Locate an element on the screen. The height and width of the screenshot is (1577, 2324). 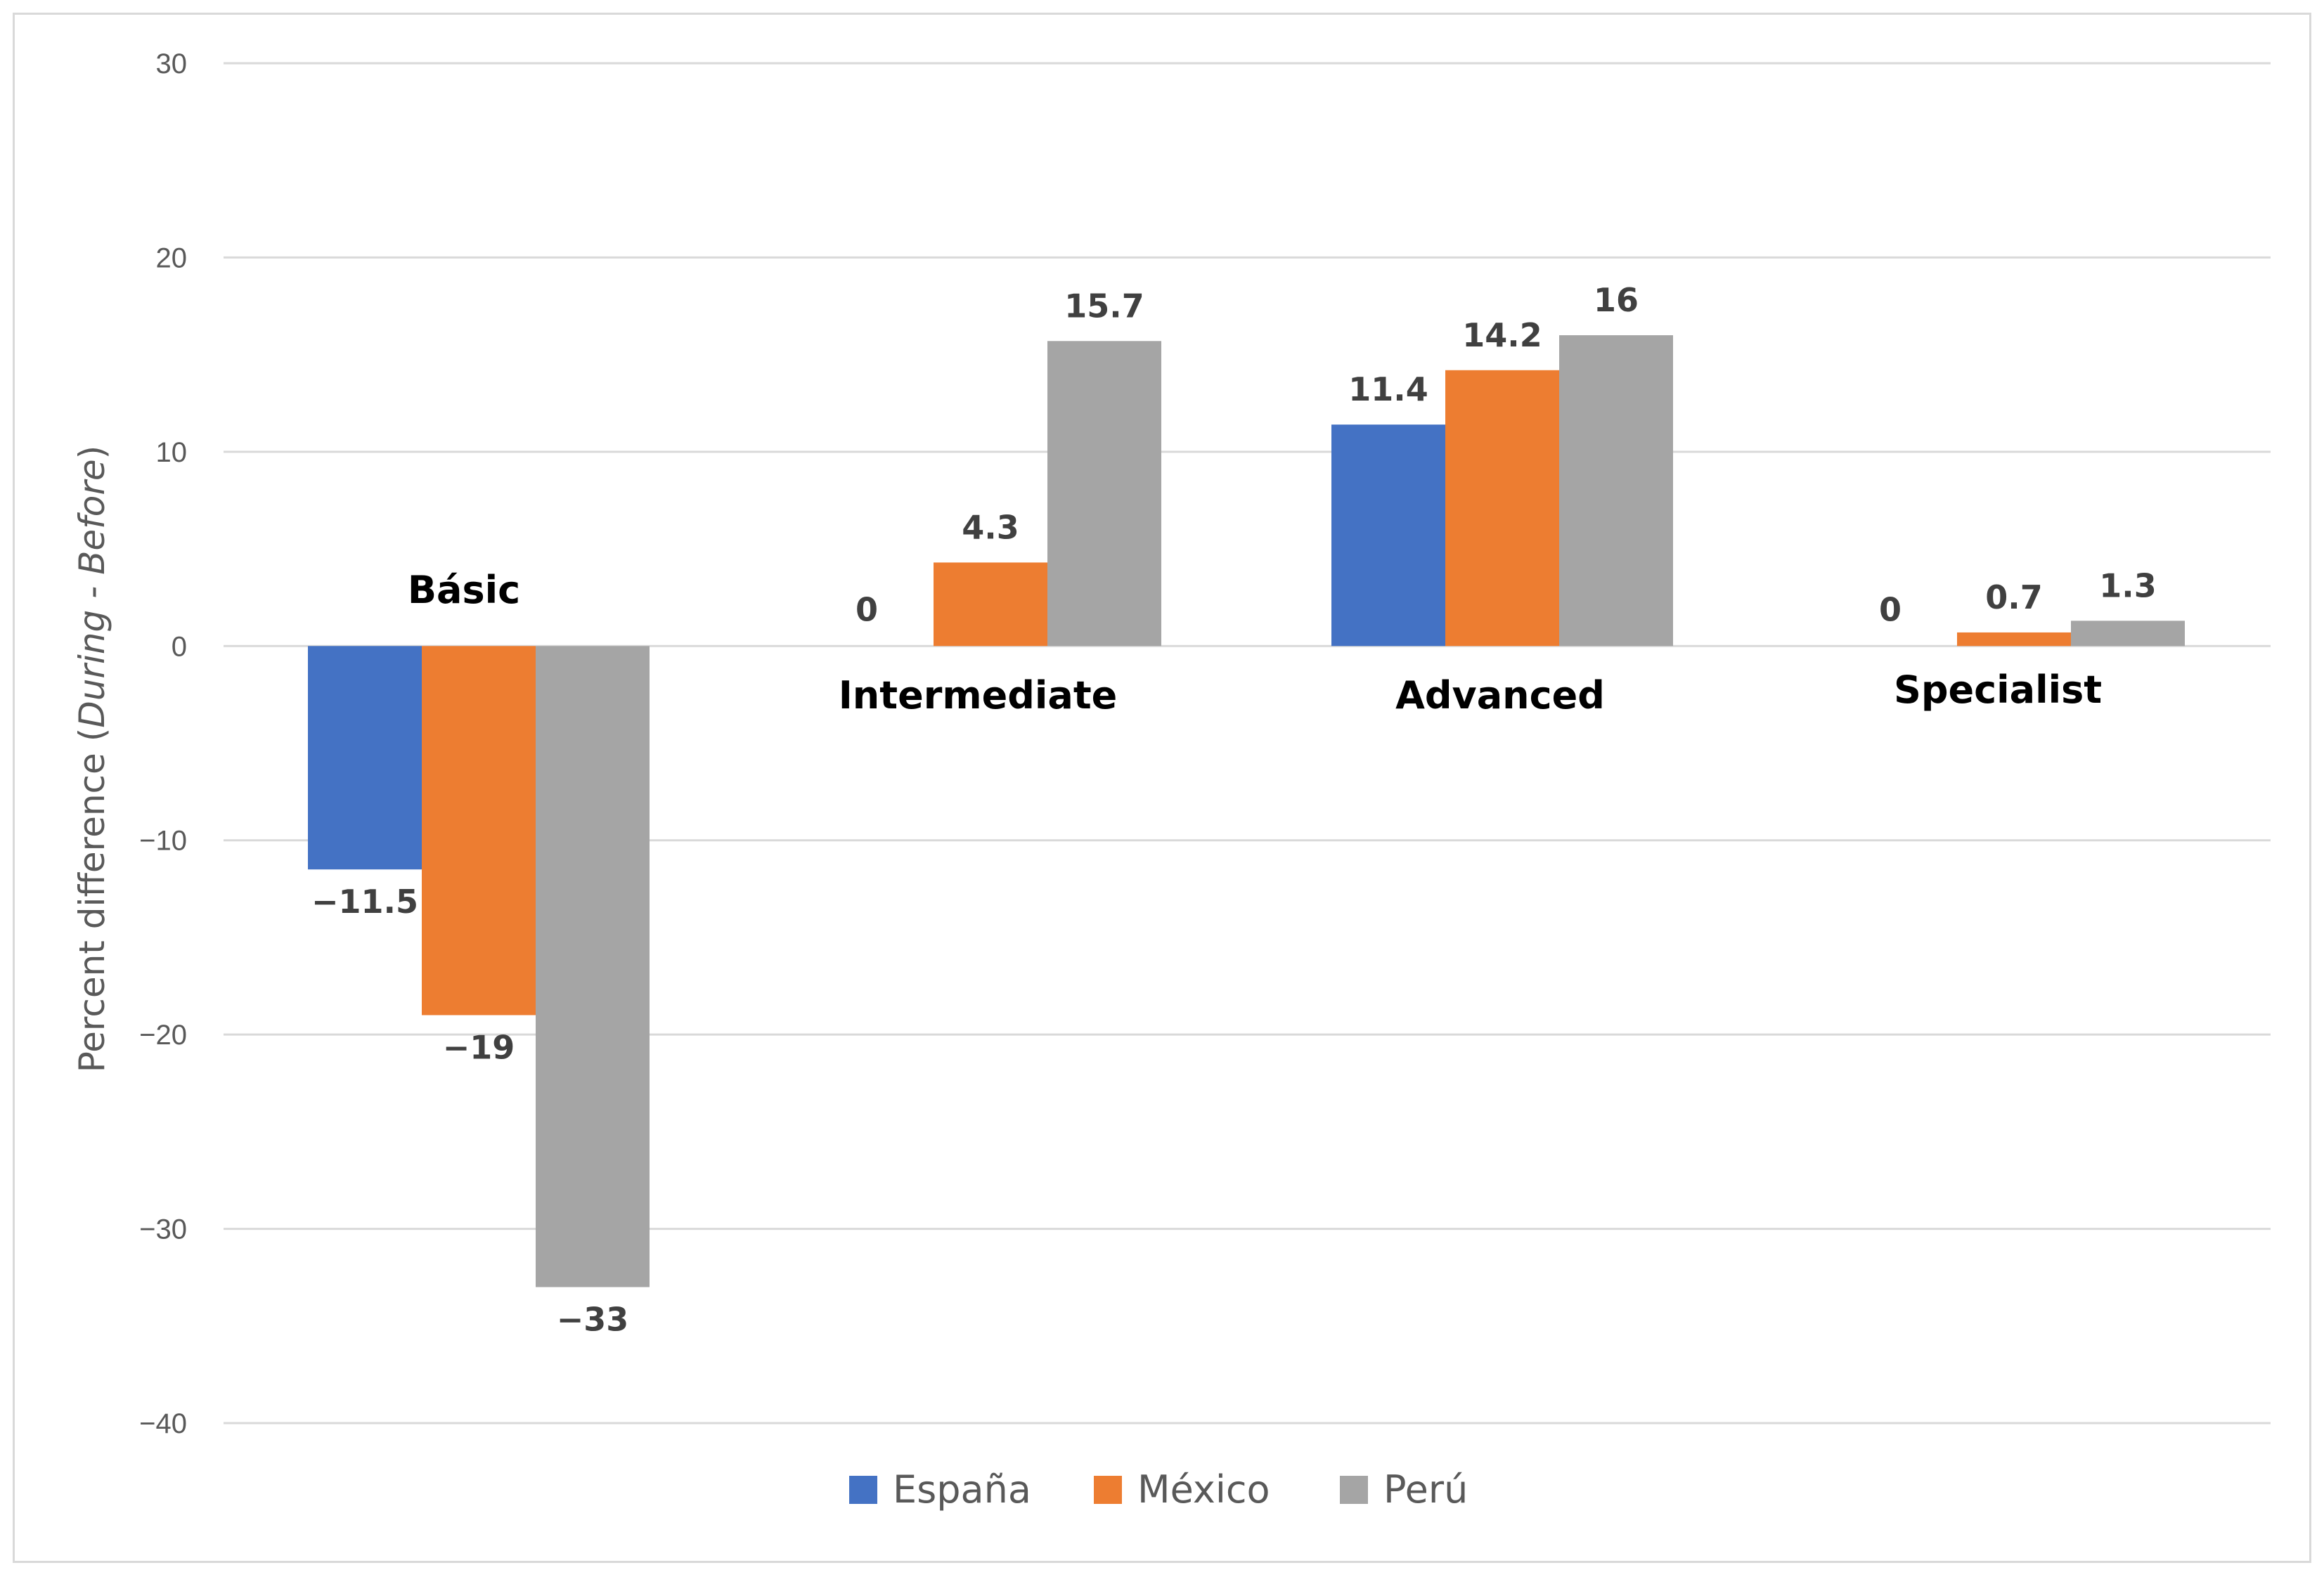
y-axis-title-italic: During - Before is located at coordinates (92, 593).